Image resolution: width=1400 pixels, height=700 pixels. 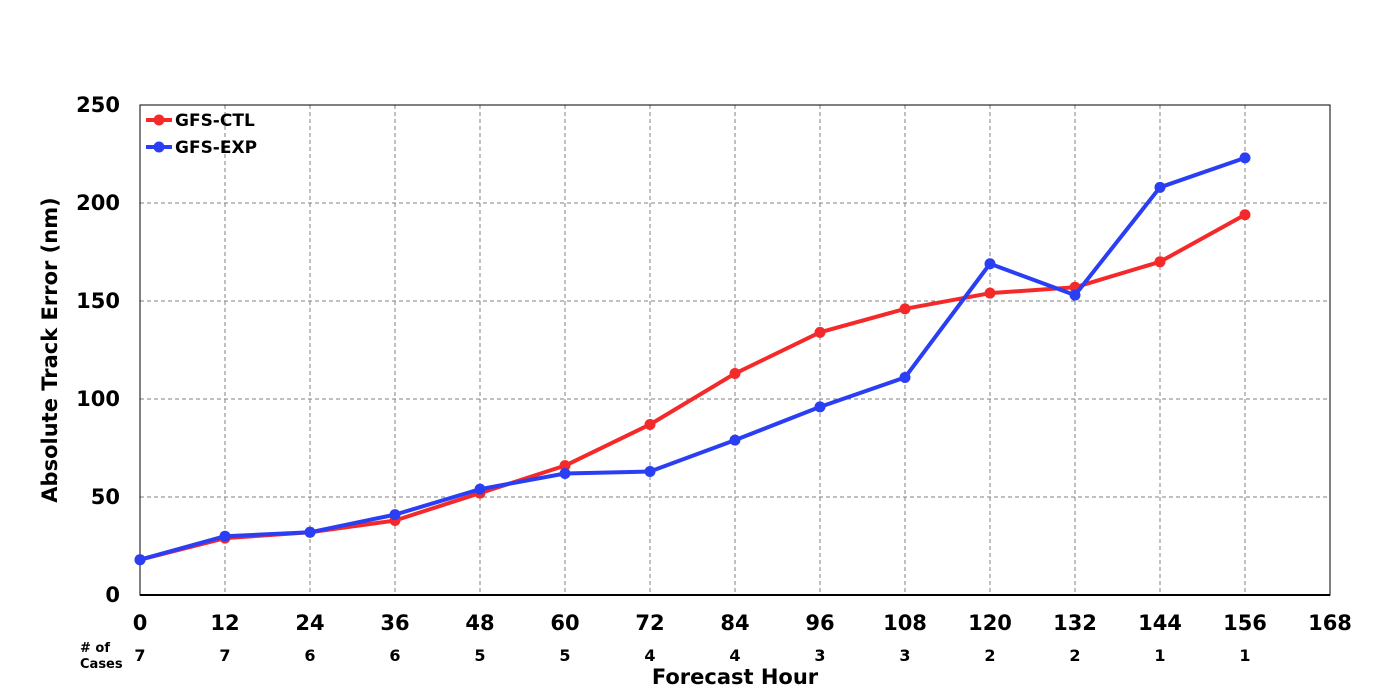 What do you see at coordinates (140, 623) in the screenshot?
I see `x-tick-label-0: 0` at bounding box center [140, 623].